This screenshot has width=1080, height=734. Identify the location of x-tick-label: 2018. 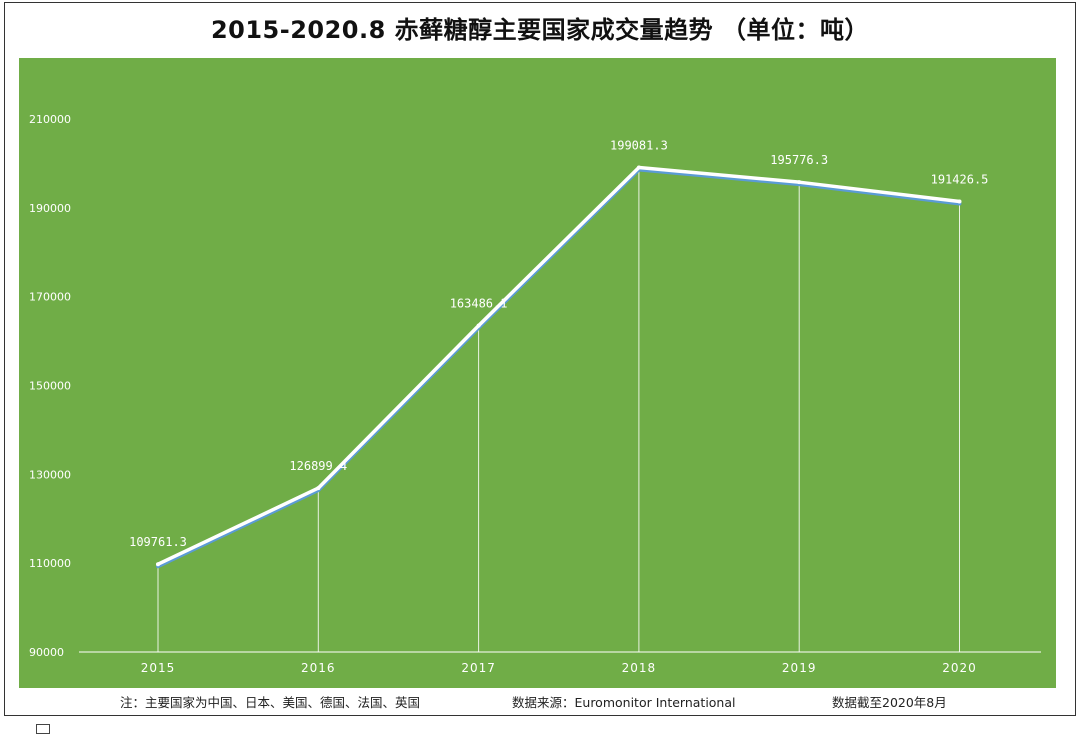
(639, 668).